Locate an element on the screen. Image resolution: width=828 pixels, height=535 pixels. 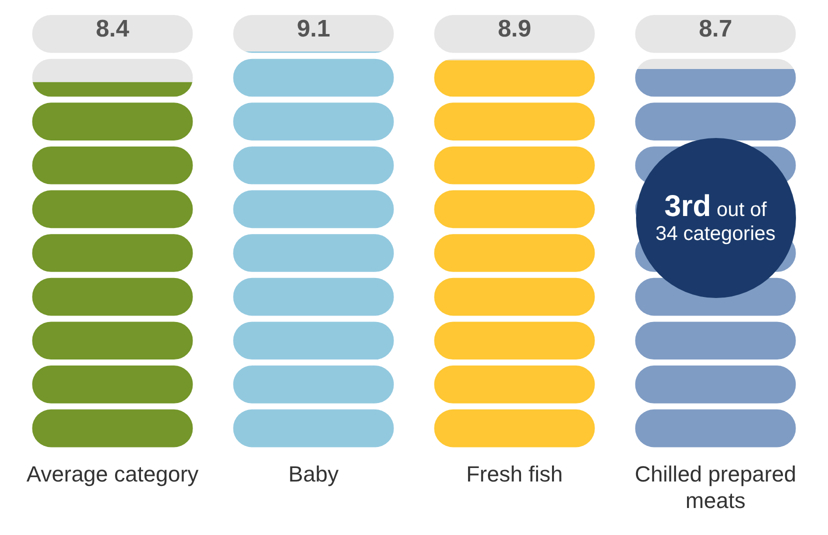
annotation: 3rd out of 34 categories is located at coordinates (715, 218).